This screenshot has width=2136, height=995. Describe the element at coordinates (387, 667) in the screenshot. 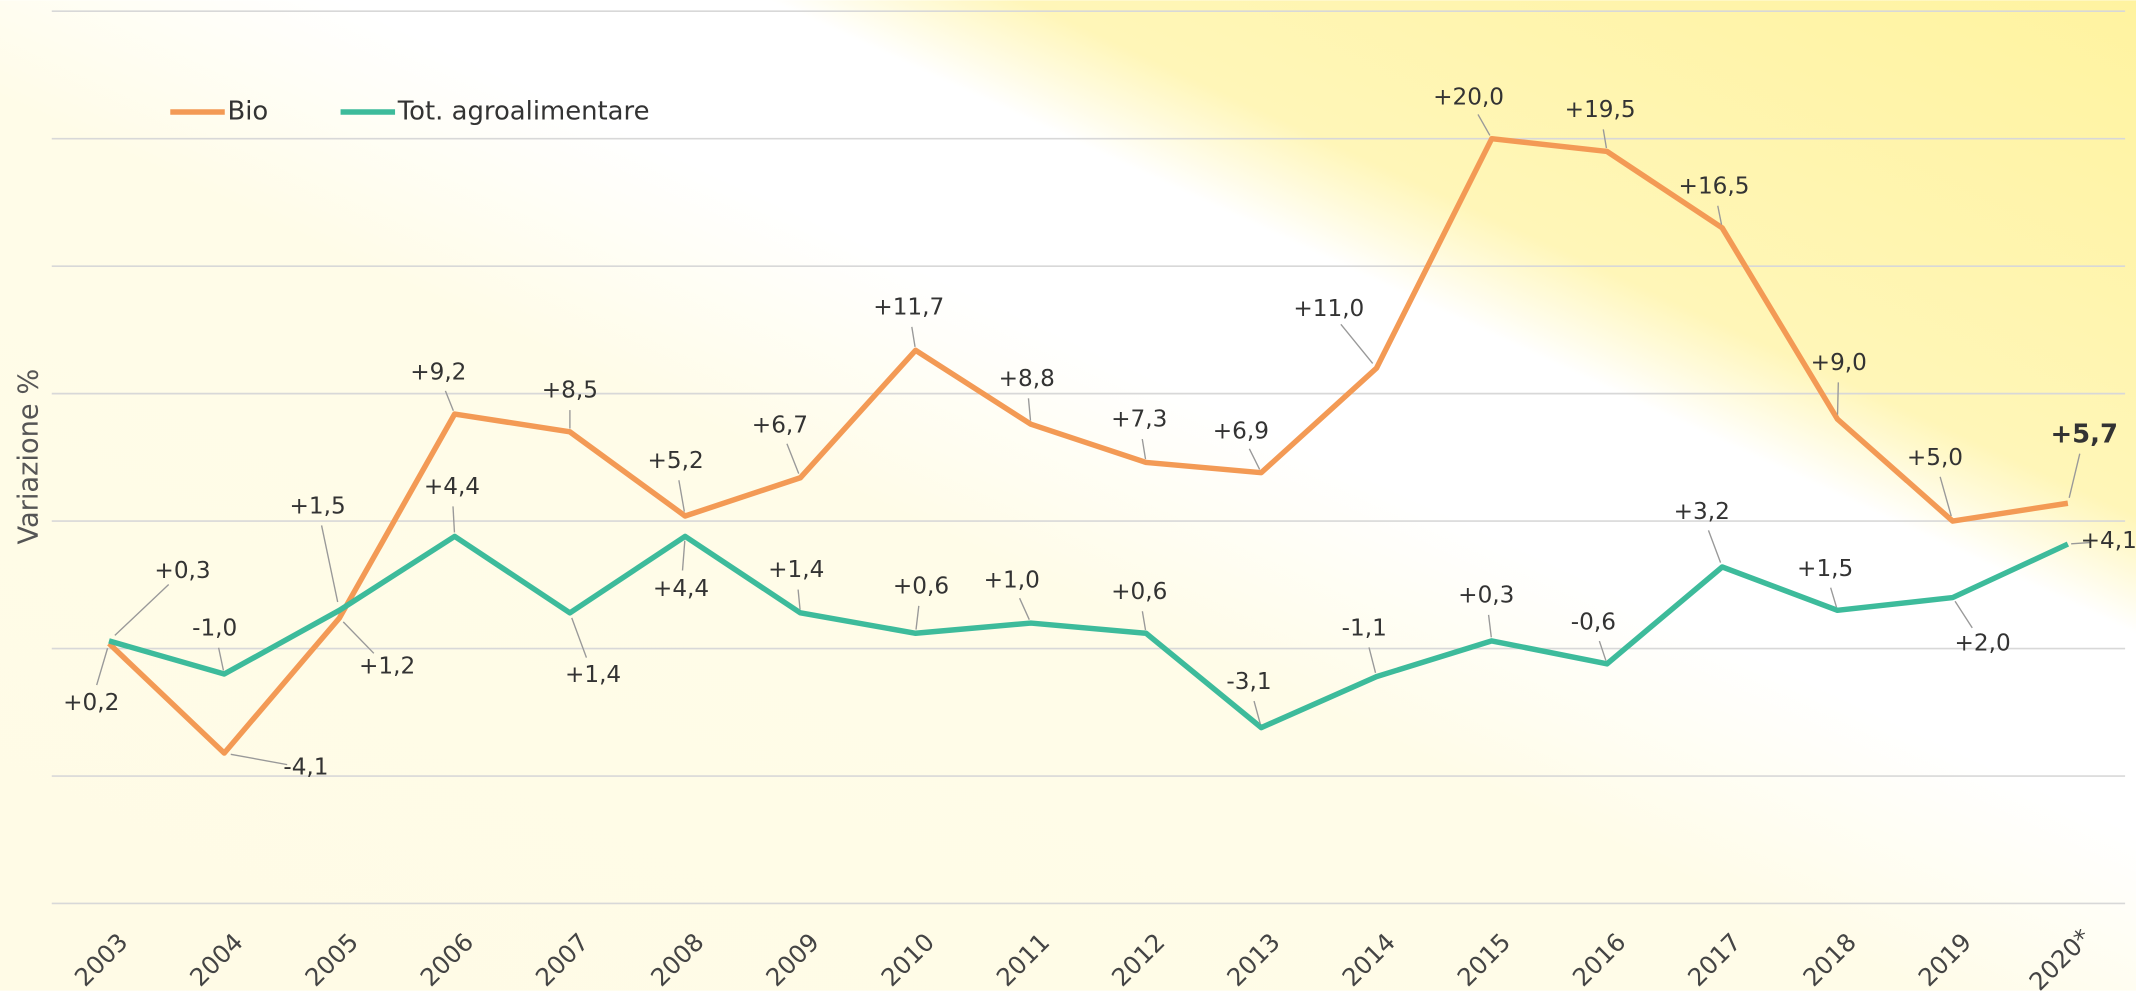

I see `data-label: +1,2` at that location.